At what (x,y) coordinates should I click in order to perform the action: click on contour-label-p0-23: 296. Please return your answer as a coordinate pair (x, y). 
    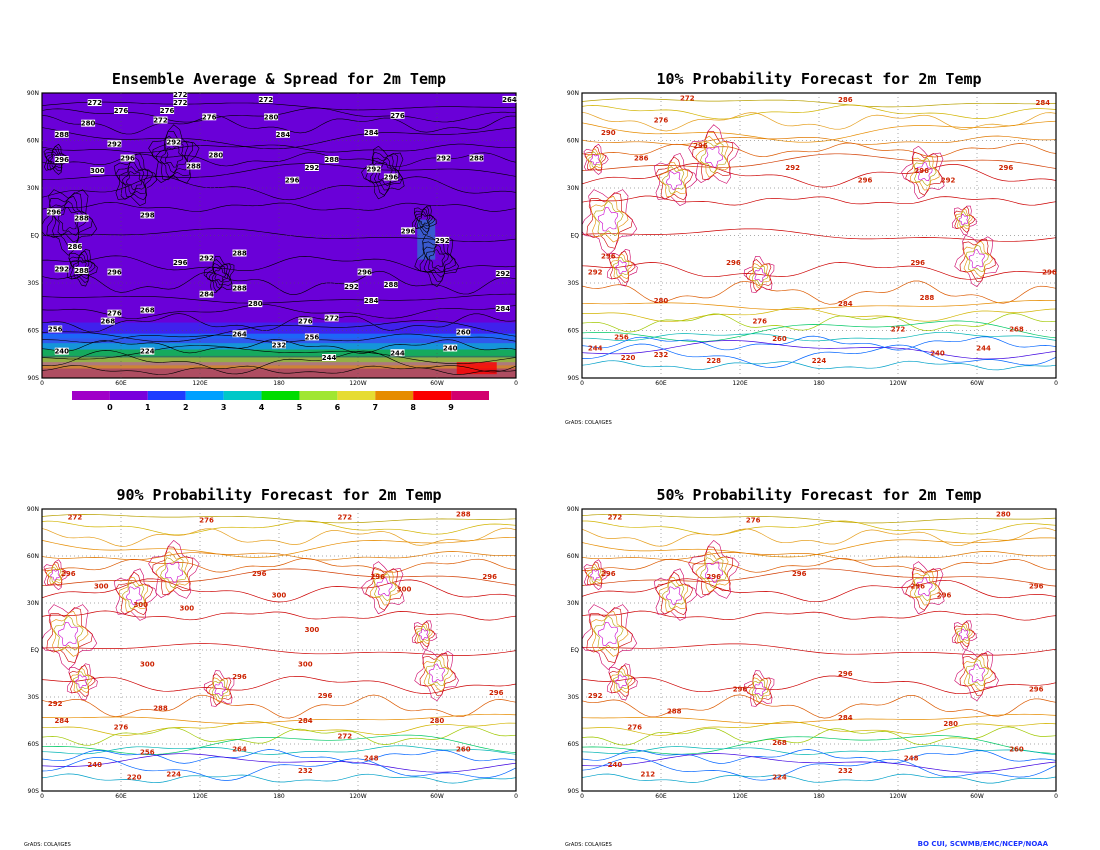
    Looking at the image, I should click on (292, 181).